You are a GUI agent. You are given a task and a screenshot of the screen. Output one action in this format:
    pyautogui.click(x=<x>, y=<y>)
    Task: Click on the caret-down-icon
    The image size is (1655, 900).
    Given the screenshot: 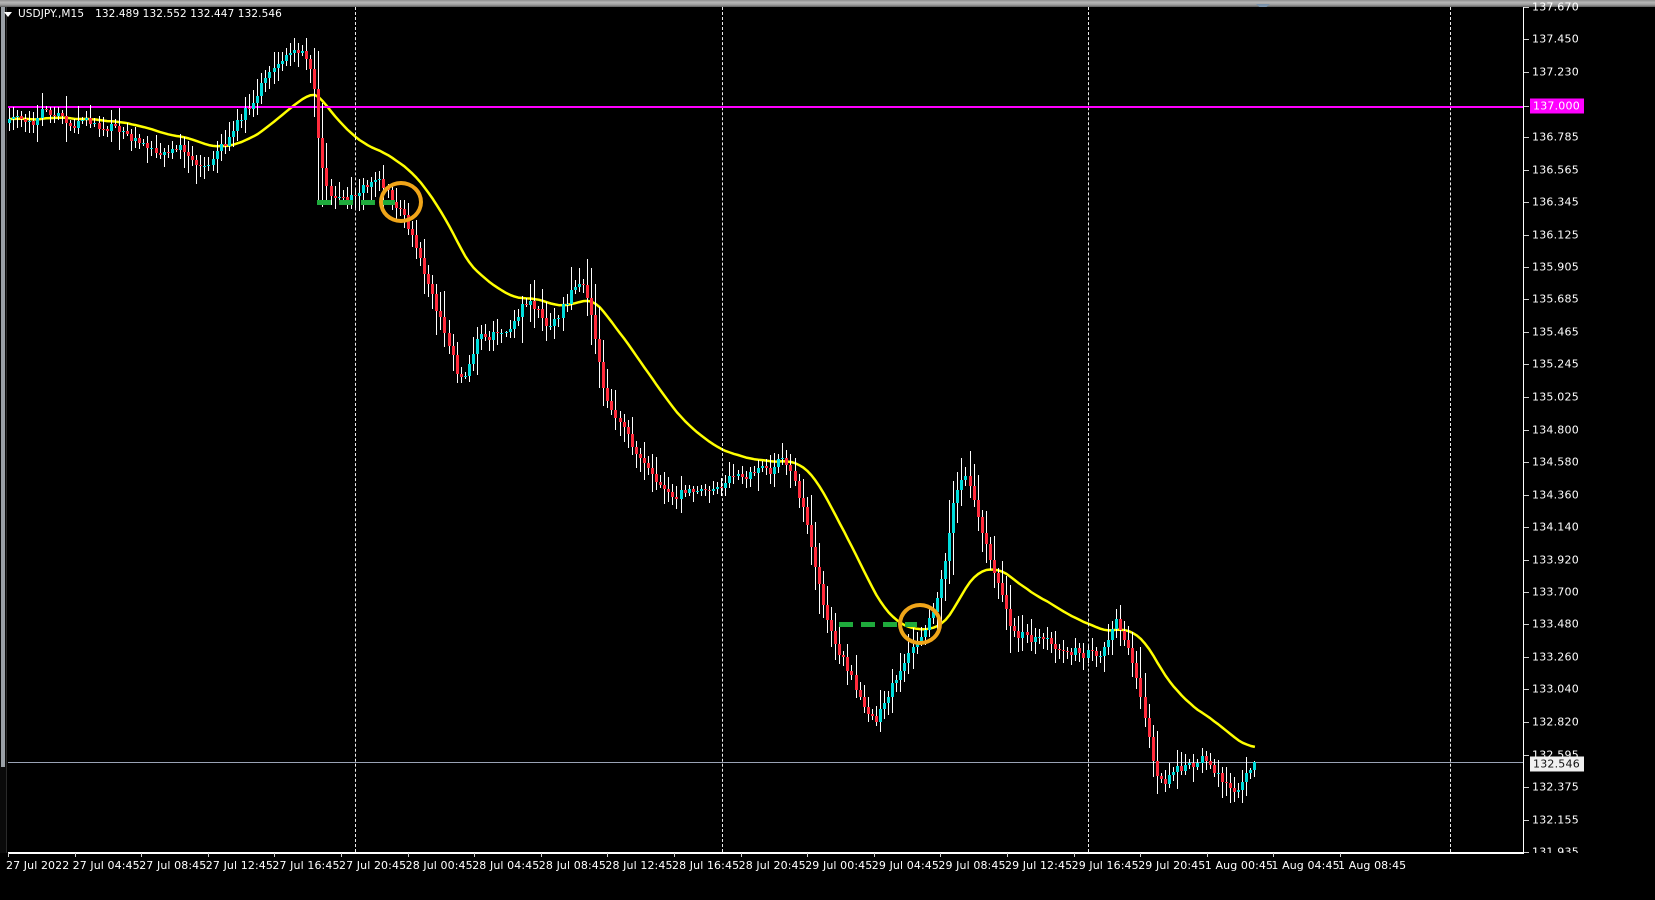 What is the action you would take?
    pyautogui.click(x=8, y=14)
    